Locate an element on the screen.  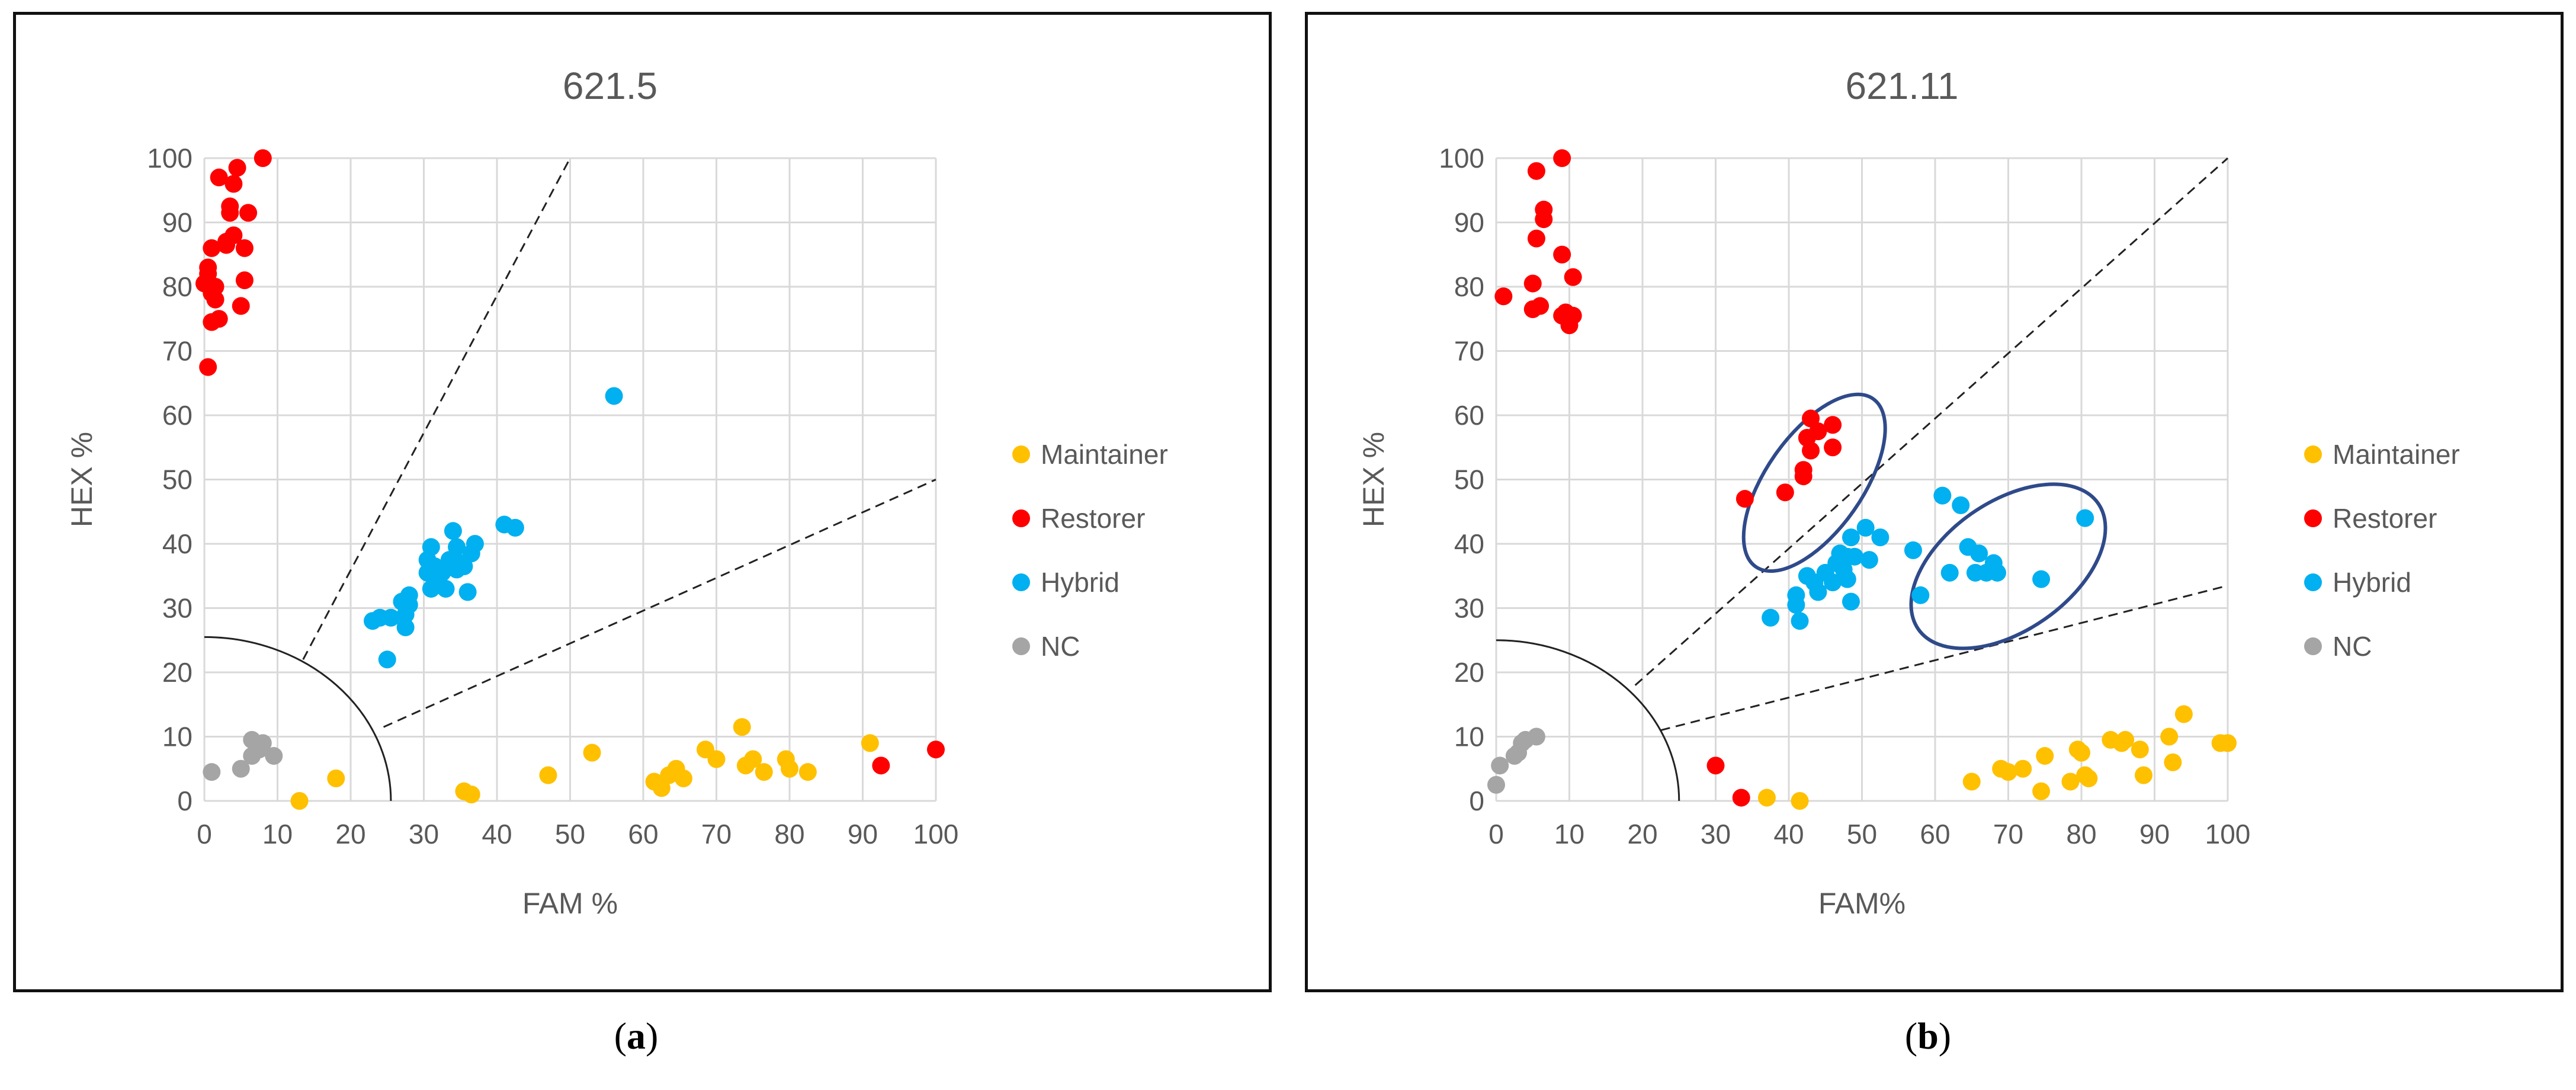
legend-label-maintainer: Maintainer is located at coordinates (1104, 454).